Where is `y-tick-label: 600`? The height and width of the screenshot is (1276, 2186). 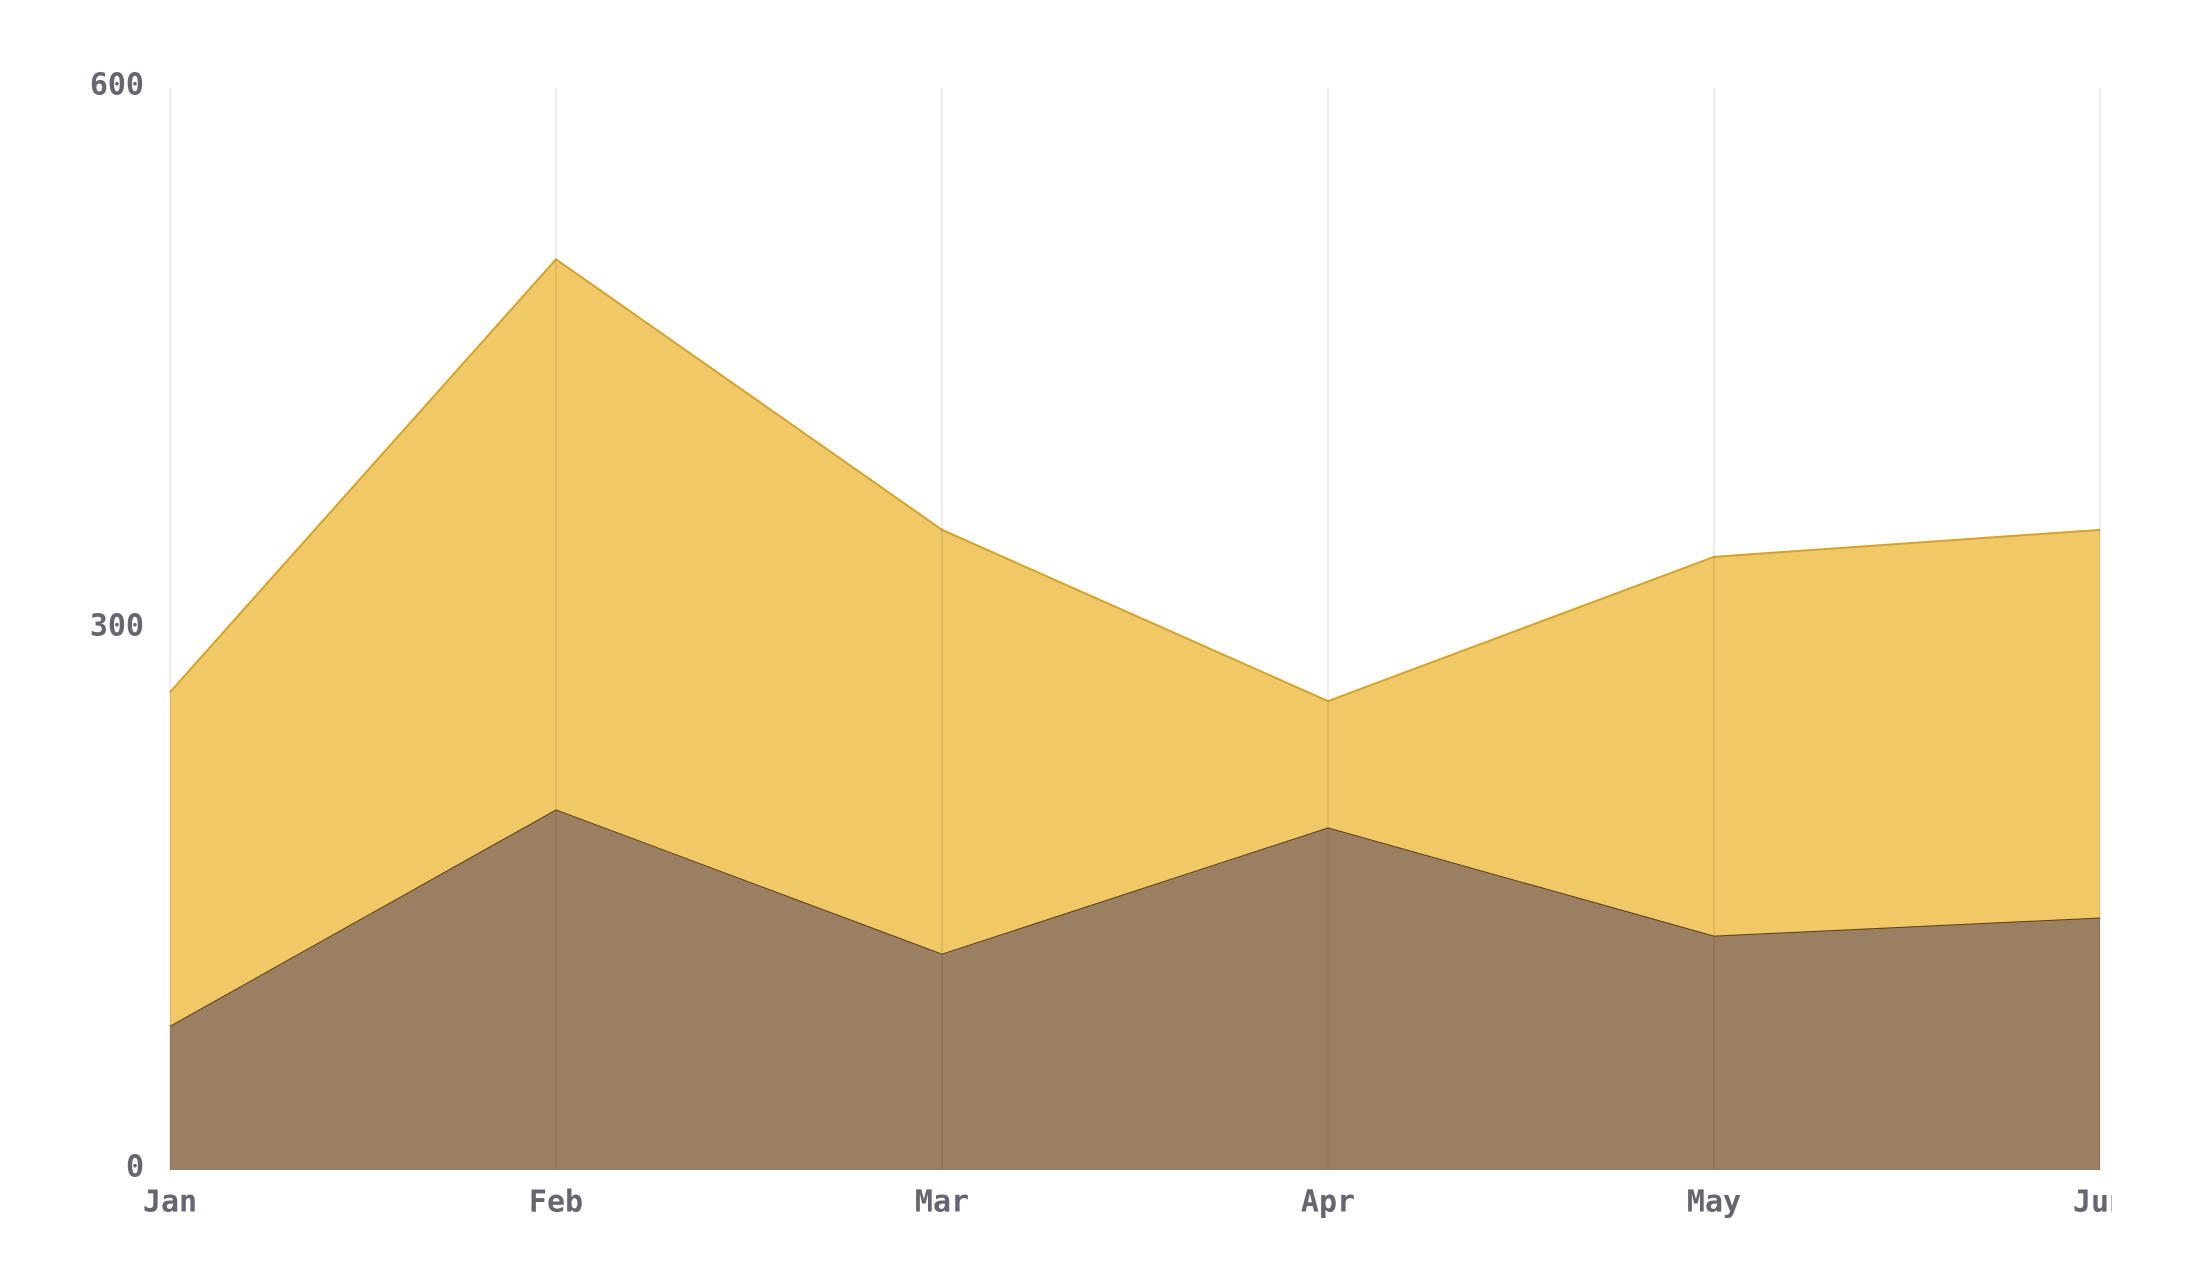 y-tick-label: 600 is located at coordinates (117, 85).